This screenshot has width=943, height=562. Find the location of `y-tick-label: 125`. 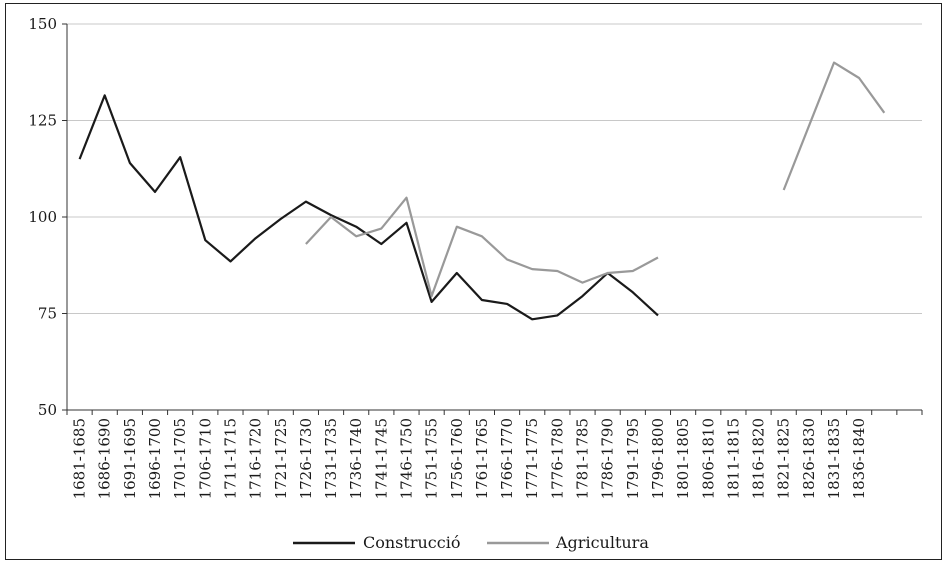

y-tick-label: 125 is located at coordinates (42, 121).